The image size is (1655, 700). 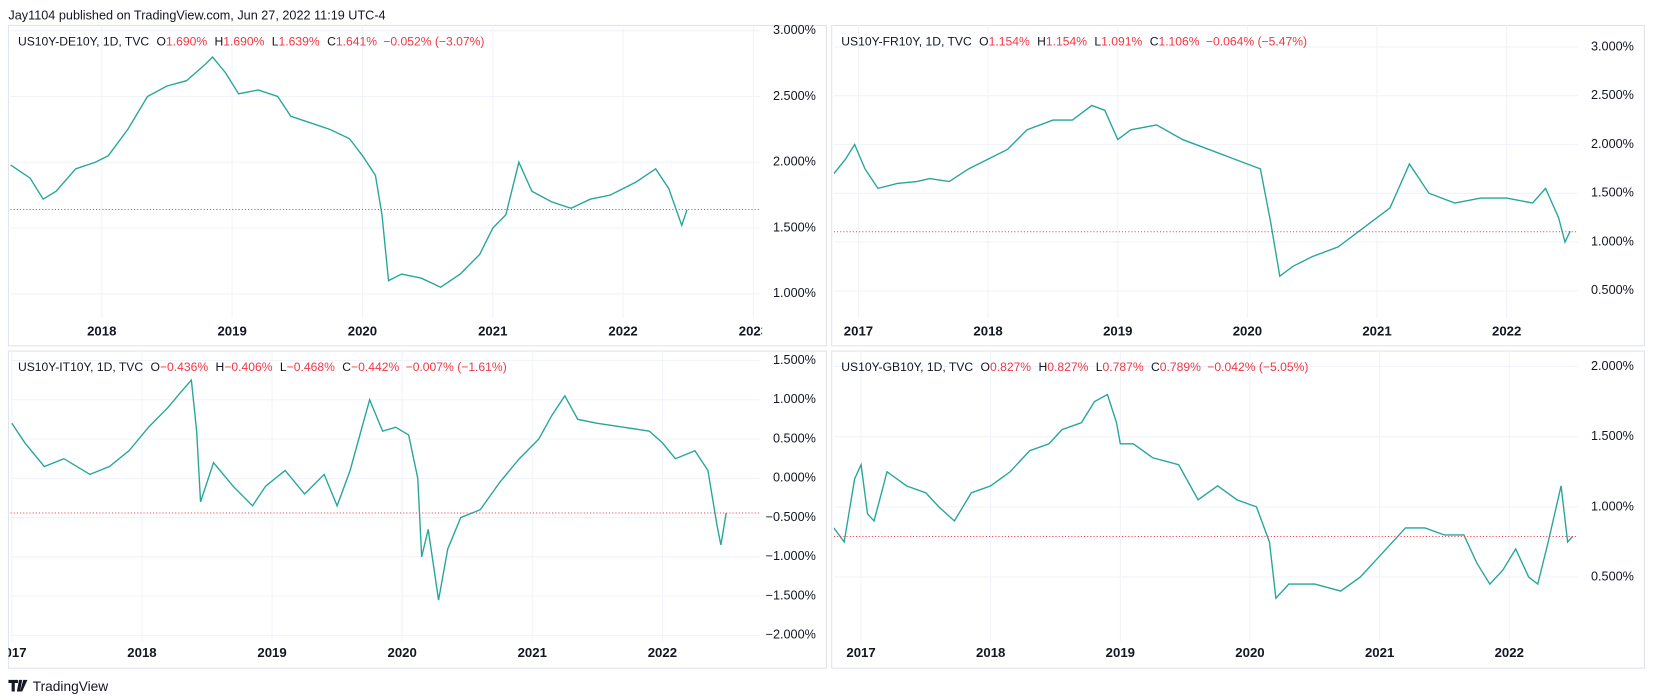 What do you see at coordinates (184, 367) in the screenshot?
I see `ohlc-value: −0.436%` at bounding box center [184, 367].